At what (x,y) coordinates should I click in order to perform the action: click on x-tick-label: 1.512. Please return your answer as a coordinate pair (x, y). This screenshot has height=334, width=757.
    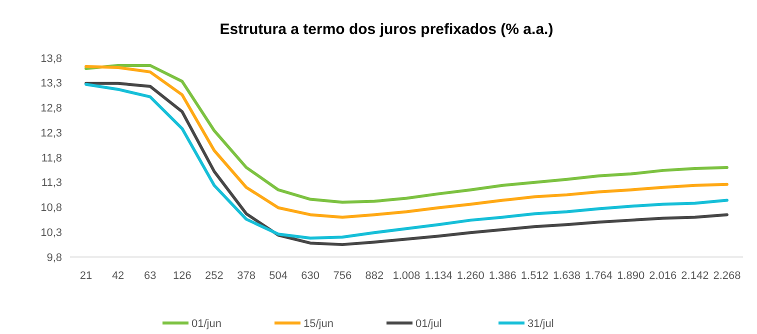
    Looking at the image, I should click on (534, 276).